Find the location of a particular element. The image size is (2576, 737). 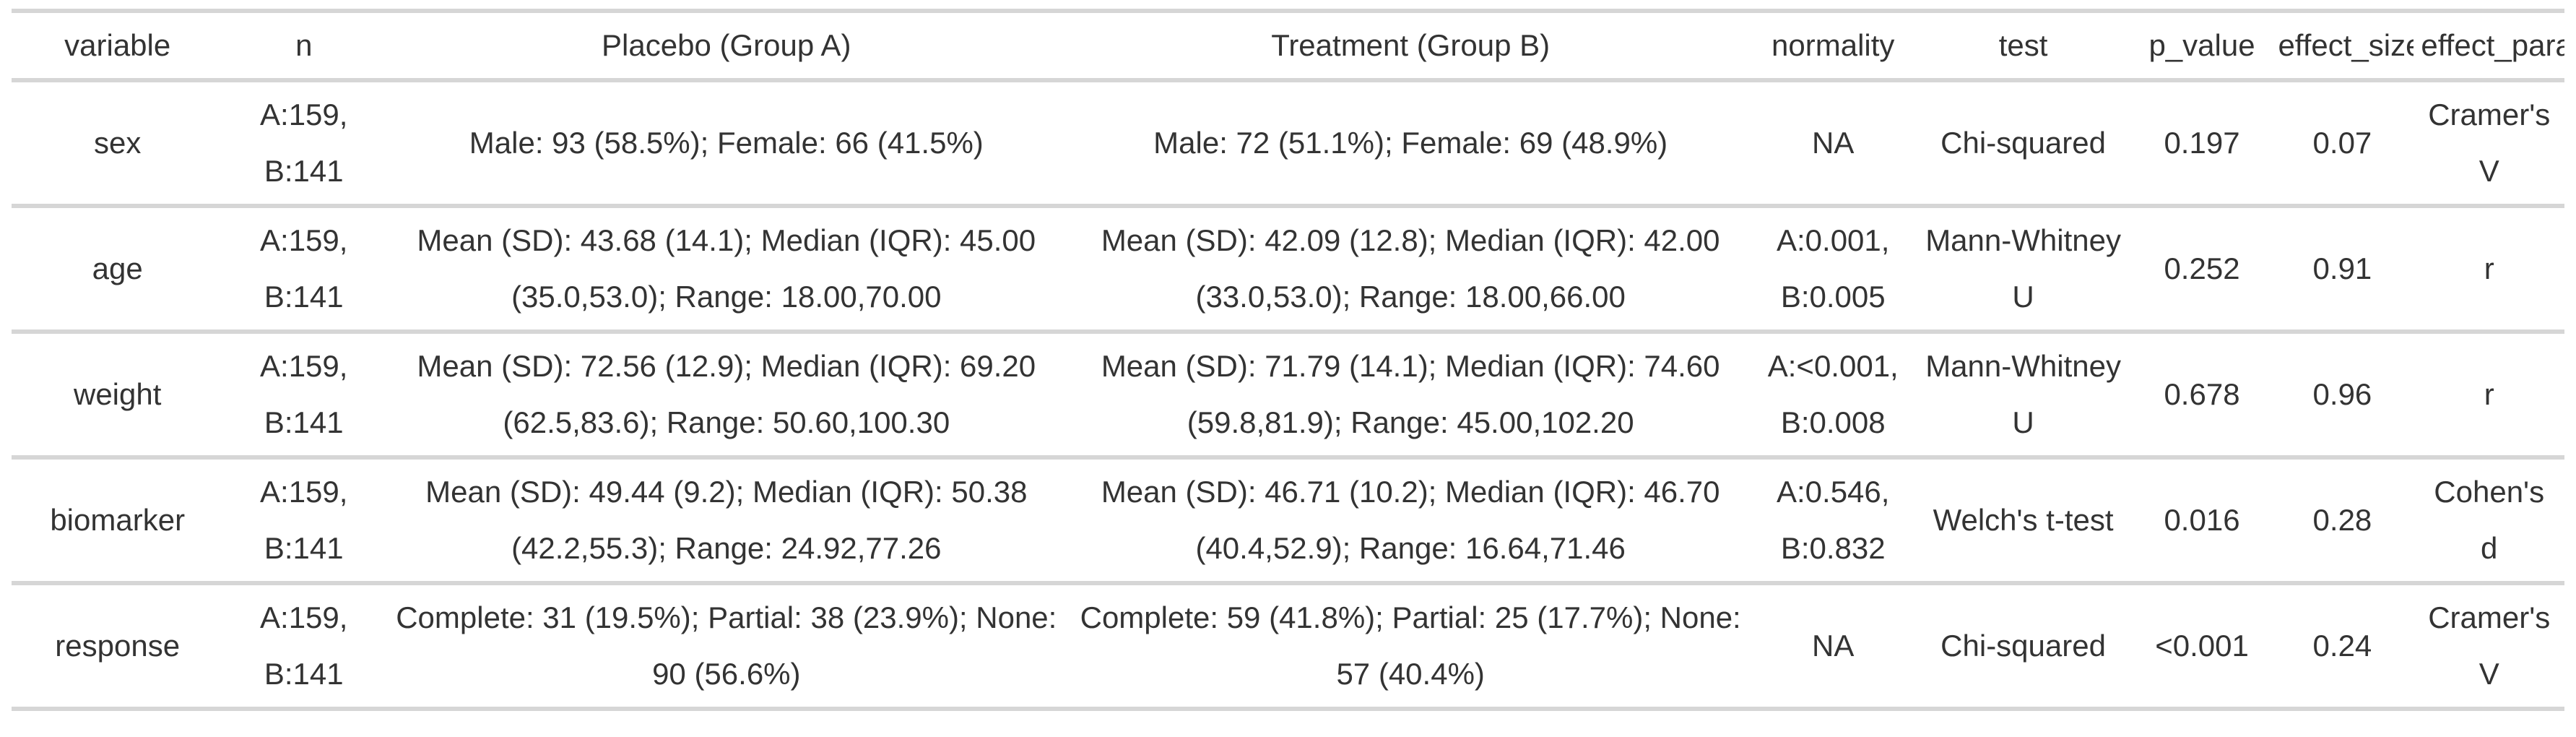

cell-weight-n: A:159, B:141 is located at coordinates (304, 396).